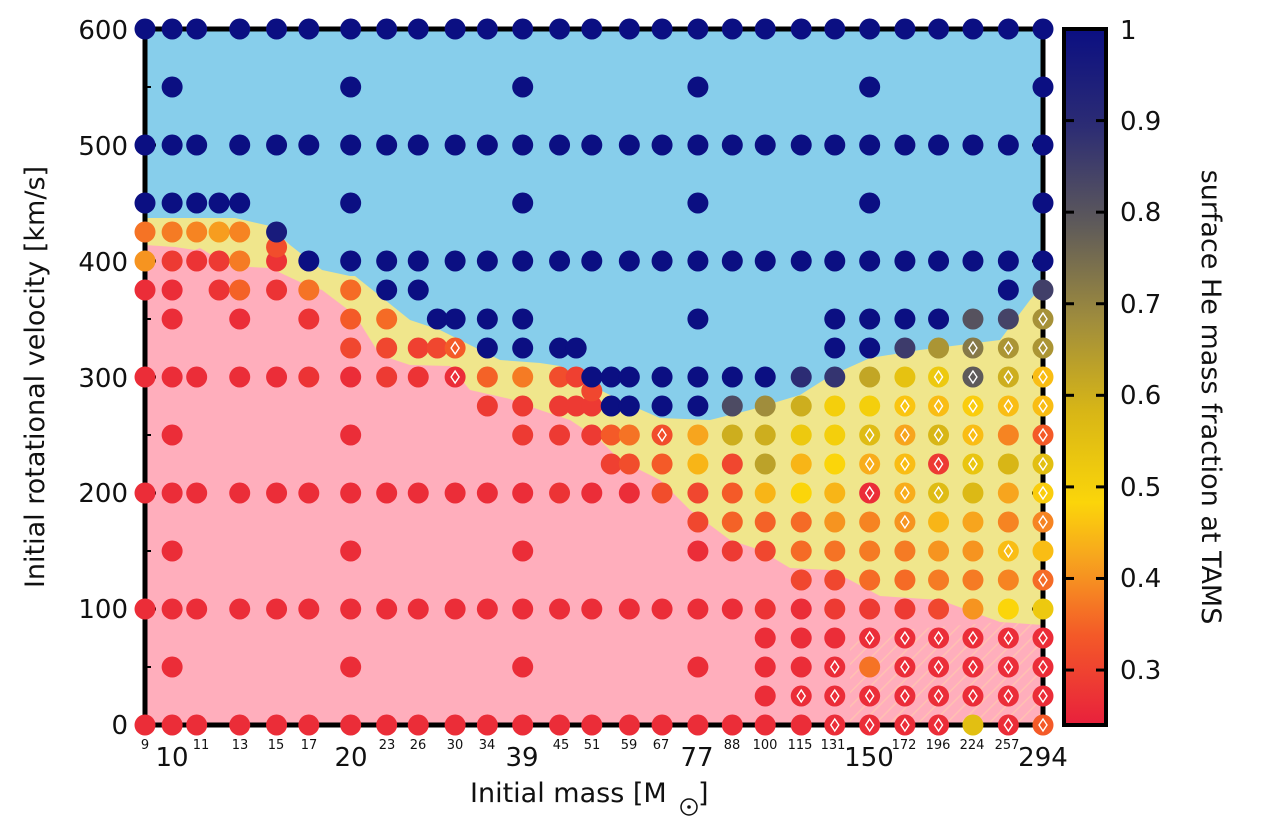  I want to click on x-minor-tick-label: 115, so click(800, 745).